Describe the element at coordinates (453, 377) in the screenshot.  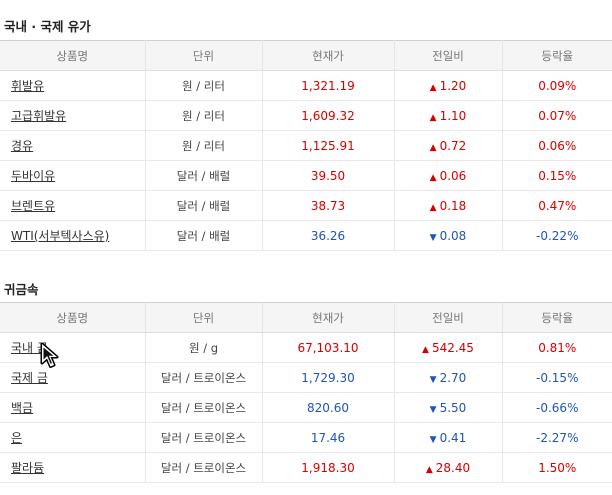
I see `change-value: 2.70` at that location.